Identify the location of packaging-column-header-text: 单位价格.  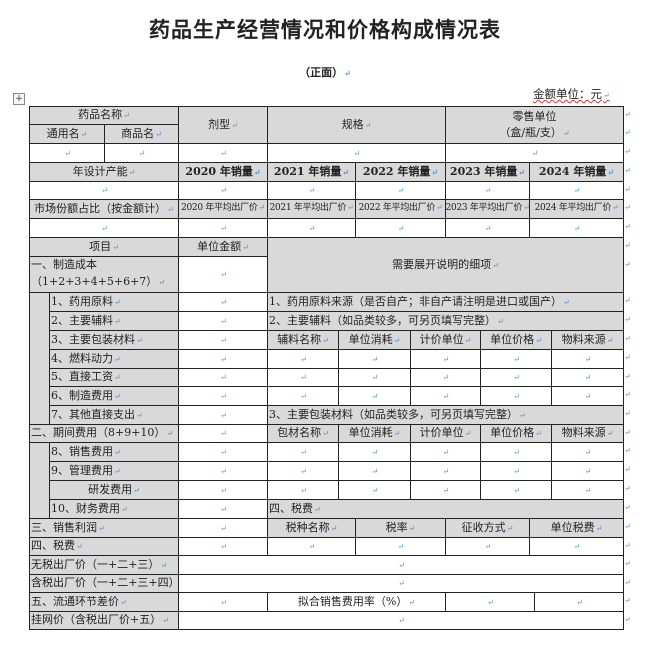
(516, 433).